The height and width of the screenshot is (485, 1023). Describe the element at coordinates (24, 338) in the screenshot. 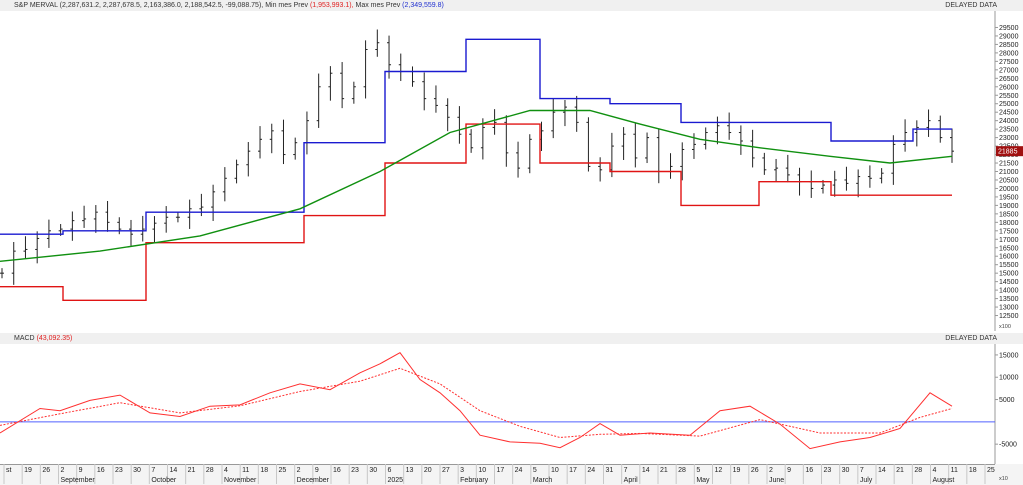

I see `macd-label: MACD` at that location.